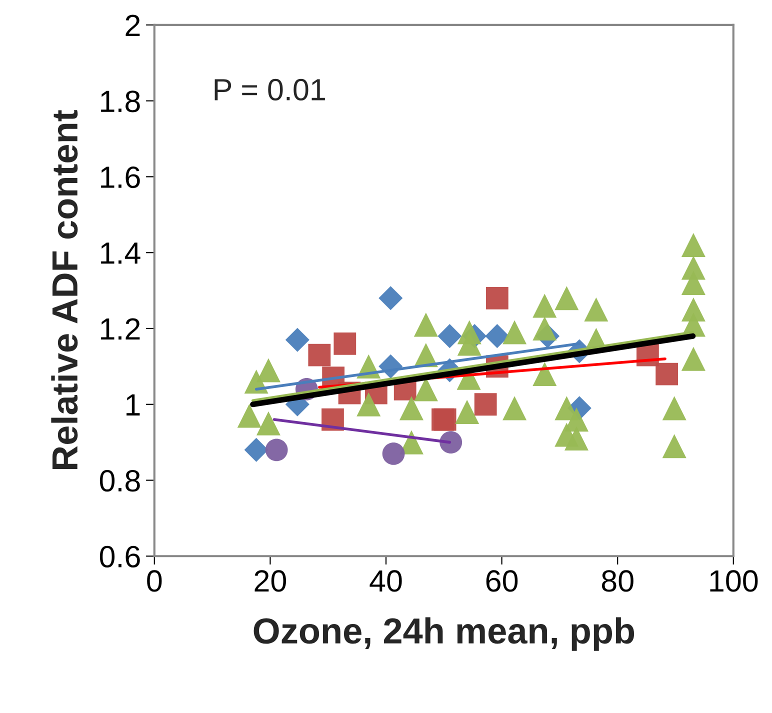 The height and width of the screenshot is (713, 772). What do you see at coordinates (154, 581) in the screenshot?
I see `x-tick-label: 0` at bounding box center [154, 581].